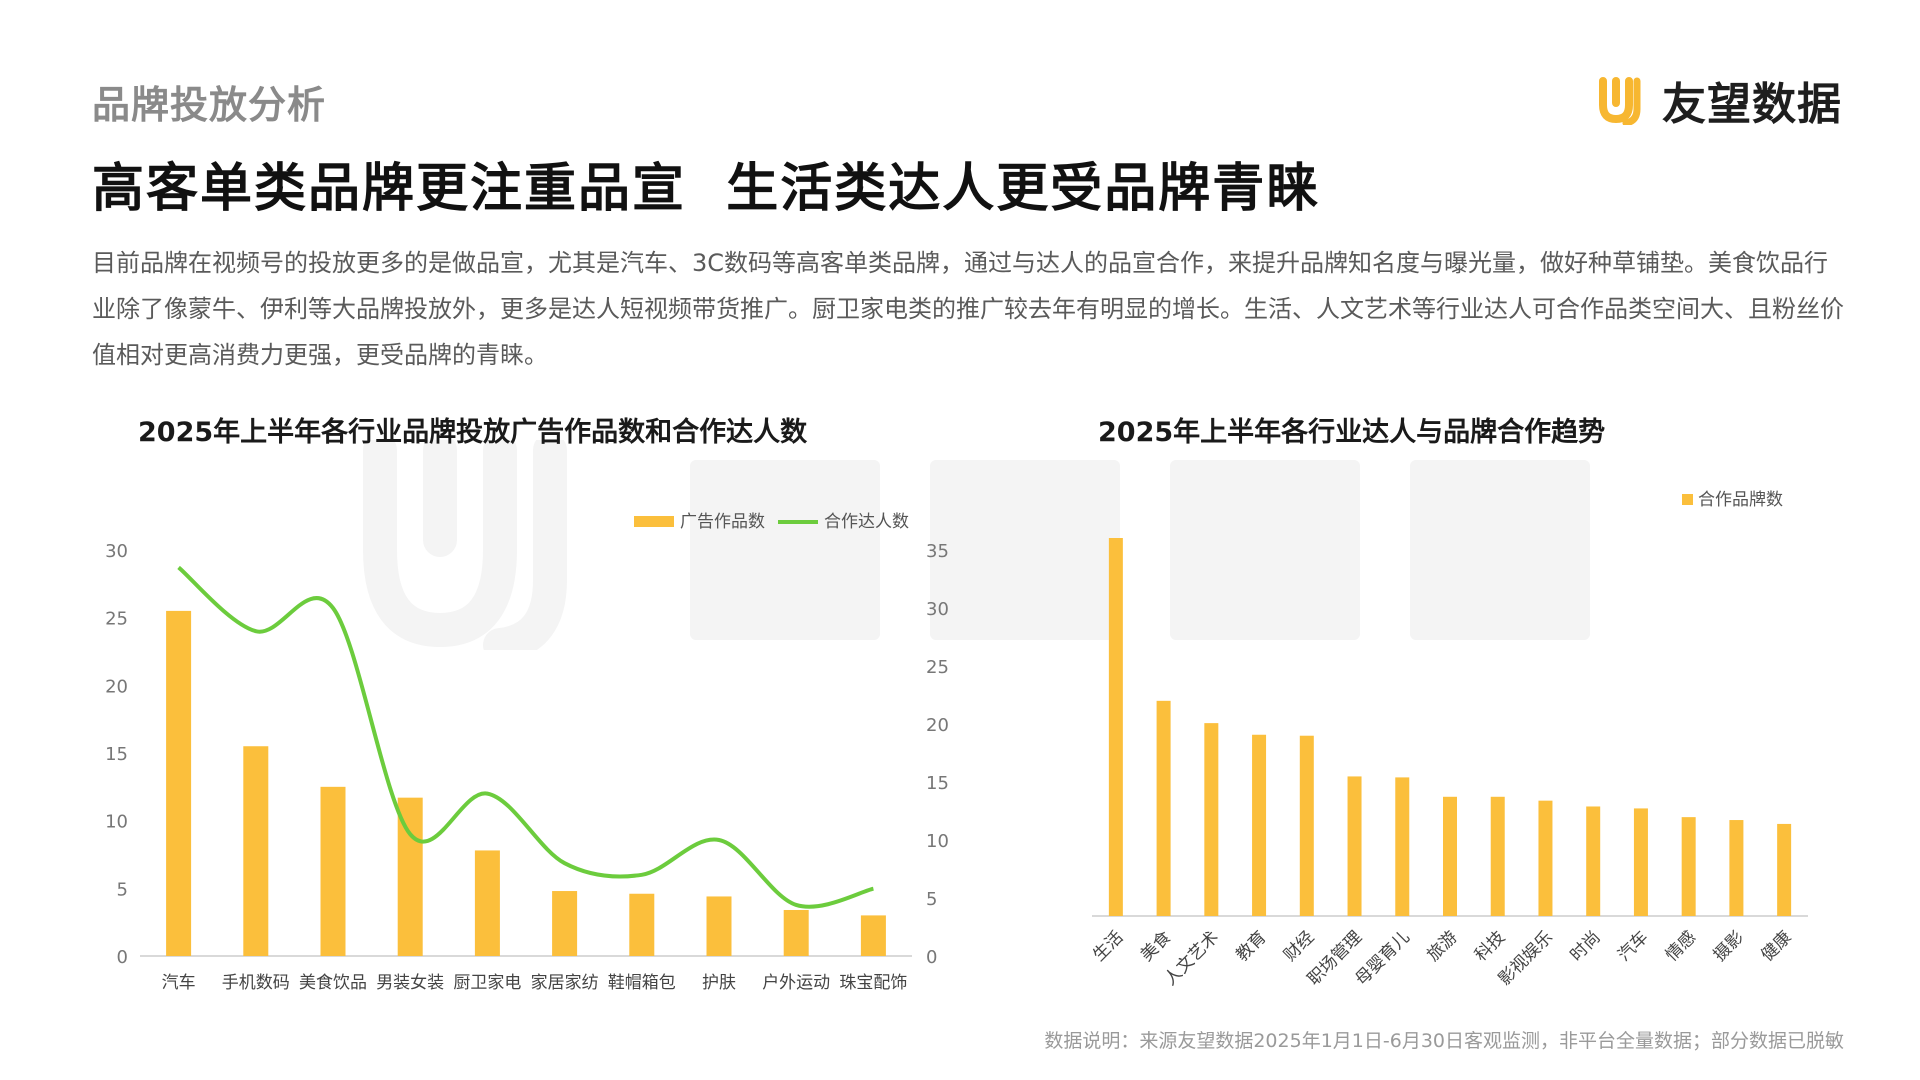 The width and height of the screenshot is (1920, 1080). I want to click on chart1-ytick-right: 10, so click(937, 841).